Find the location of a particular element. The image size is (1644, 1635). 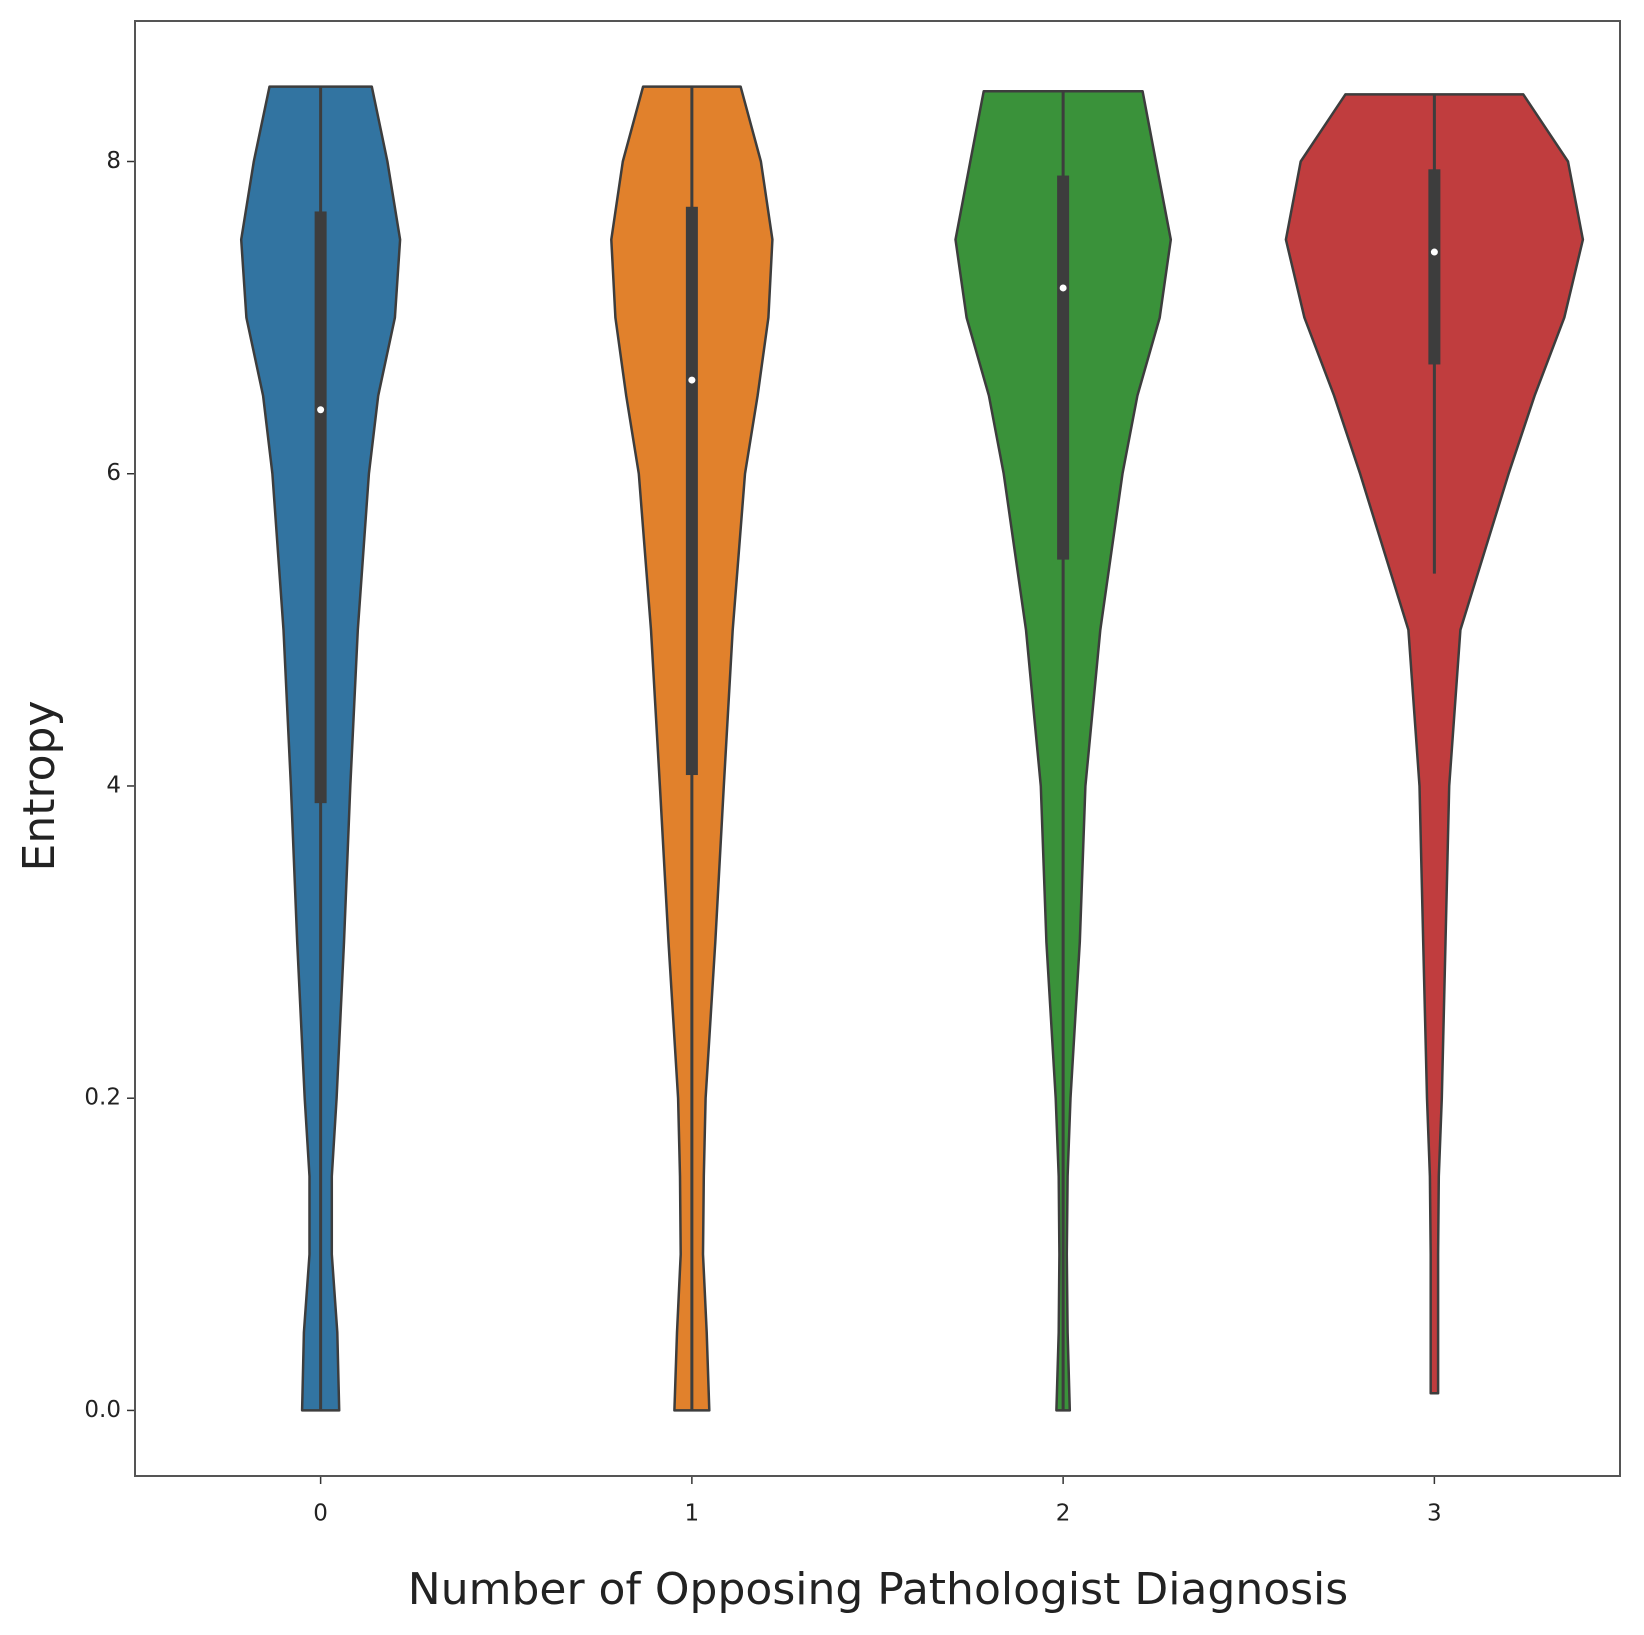

y-tick-label: 0.0 is located at coordinates (102, 1410).